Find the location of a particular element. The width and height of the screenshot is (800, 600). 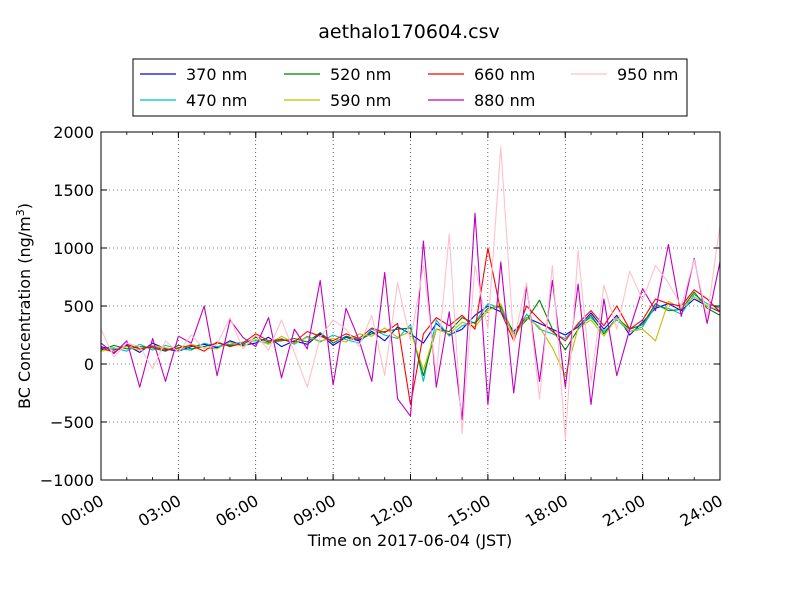

y-tick-label: 0 is located at coordinates (89, 364).